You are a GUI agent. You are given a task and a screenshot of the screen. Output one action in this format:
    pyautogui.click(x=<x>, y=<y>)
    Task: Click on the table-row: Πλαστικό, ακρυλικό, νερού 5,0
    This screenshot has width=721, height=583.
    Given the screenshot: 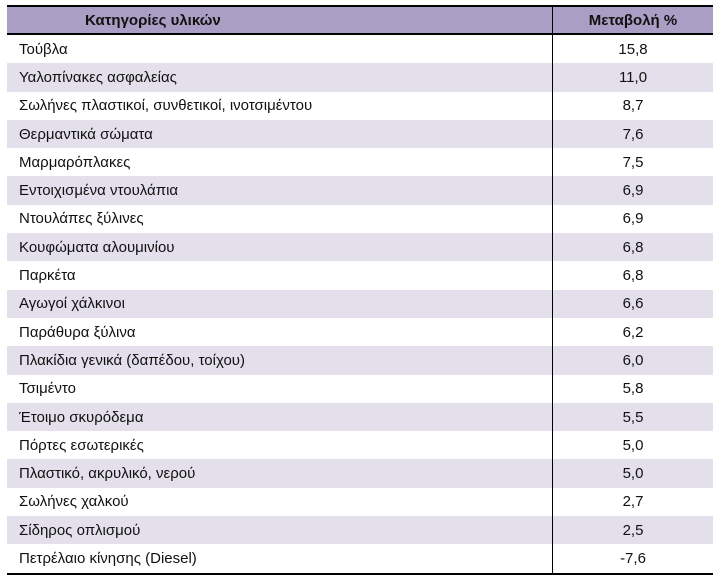 What is the action you would take?
    pyautogui.click(x=360, y=473)
    